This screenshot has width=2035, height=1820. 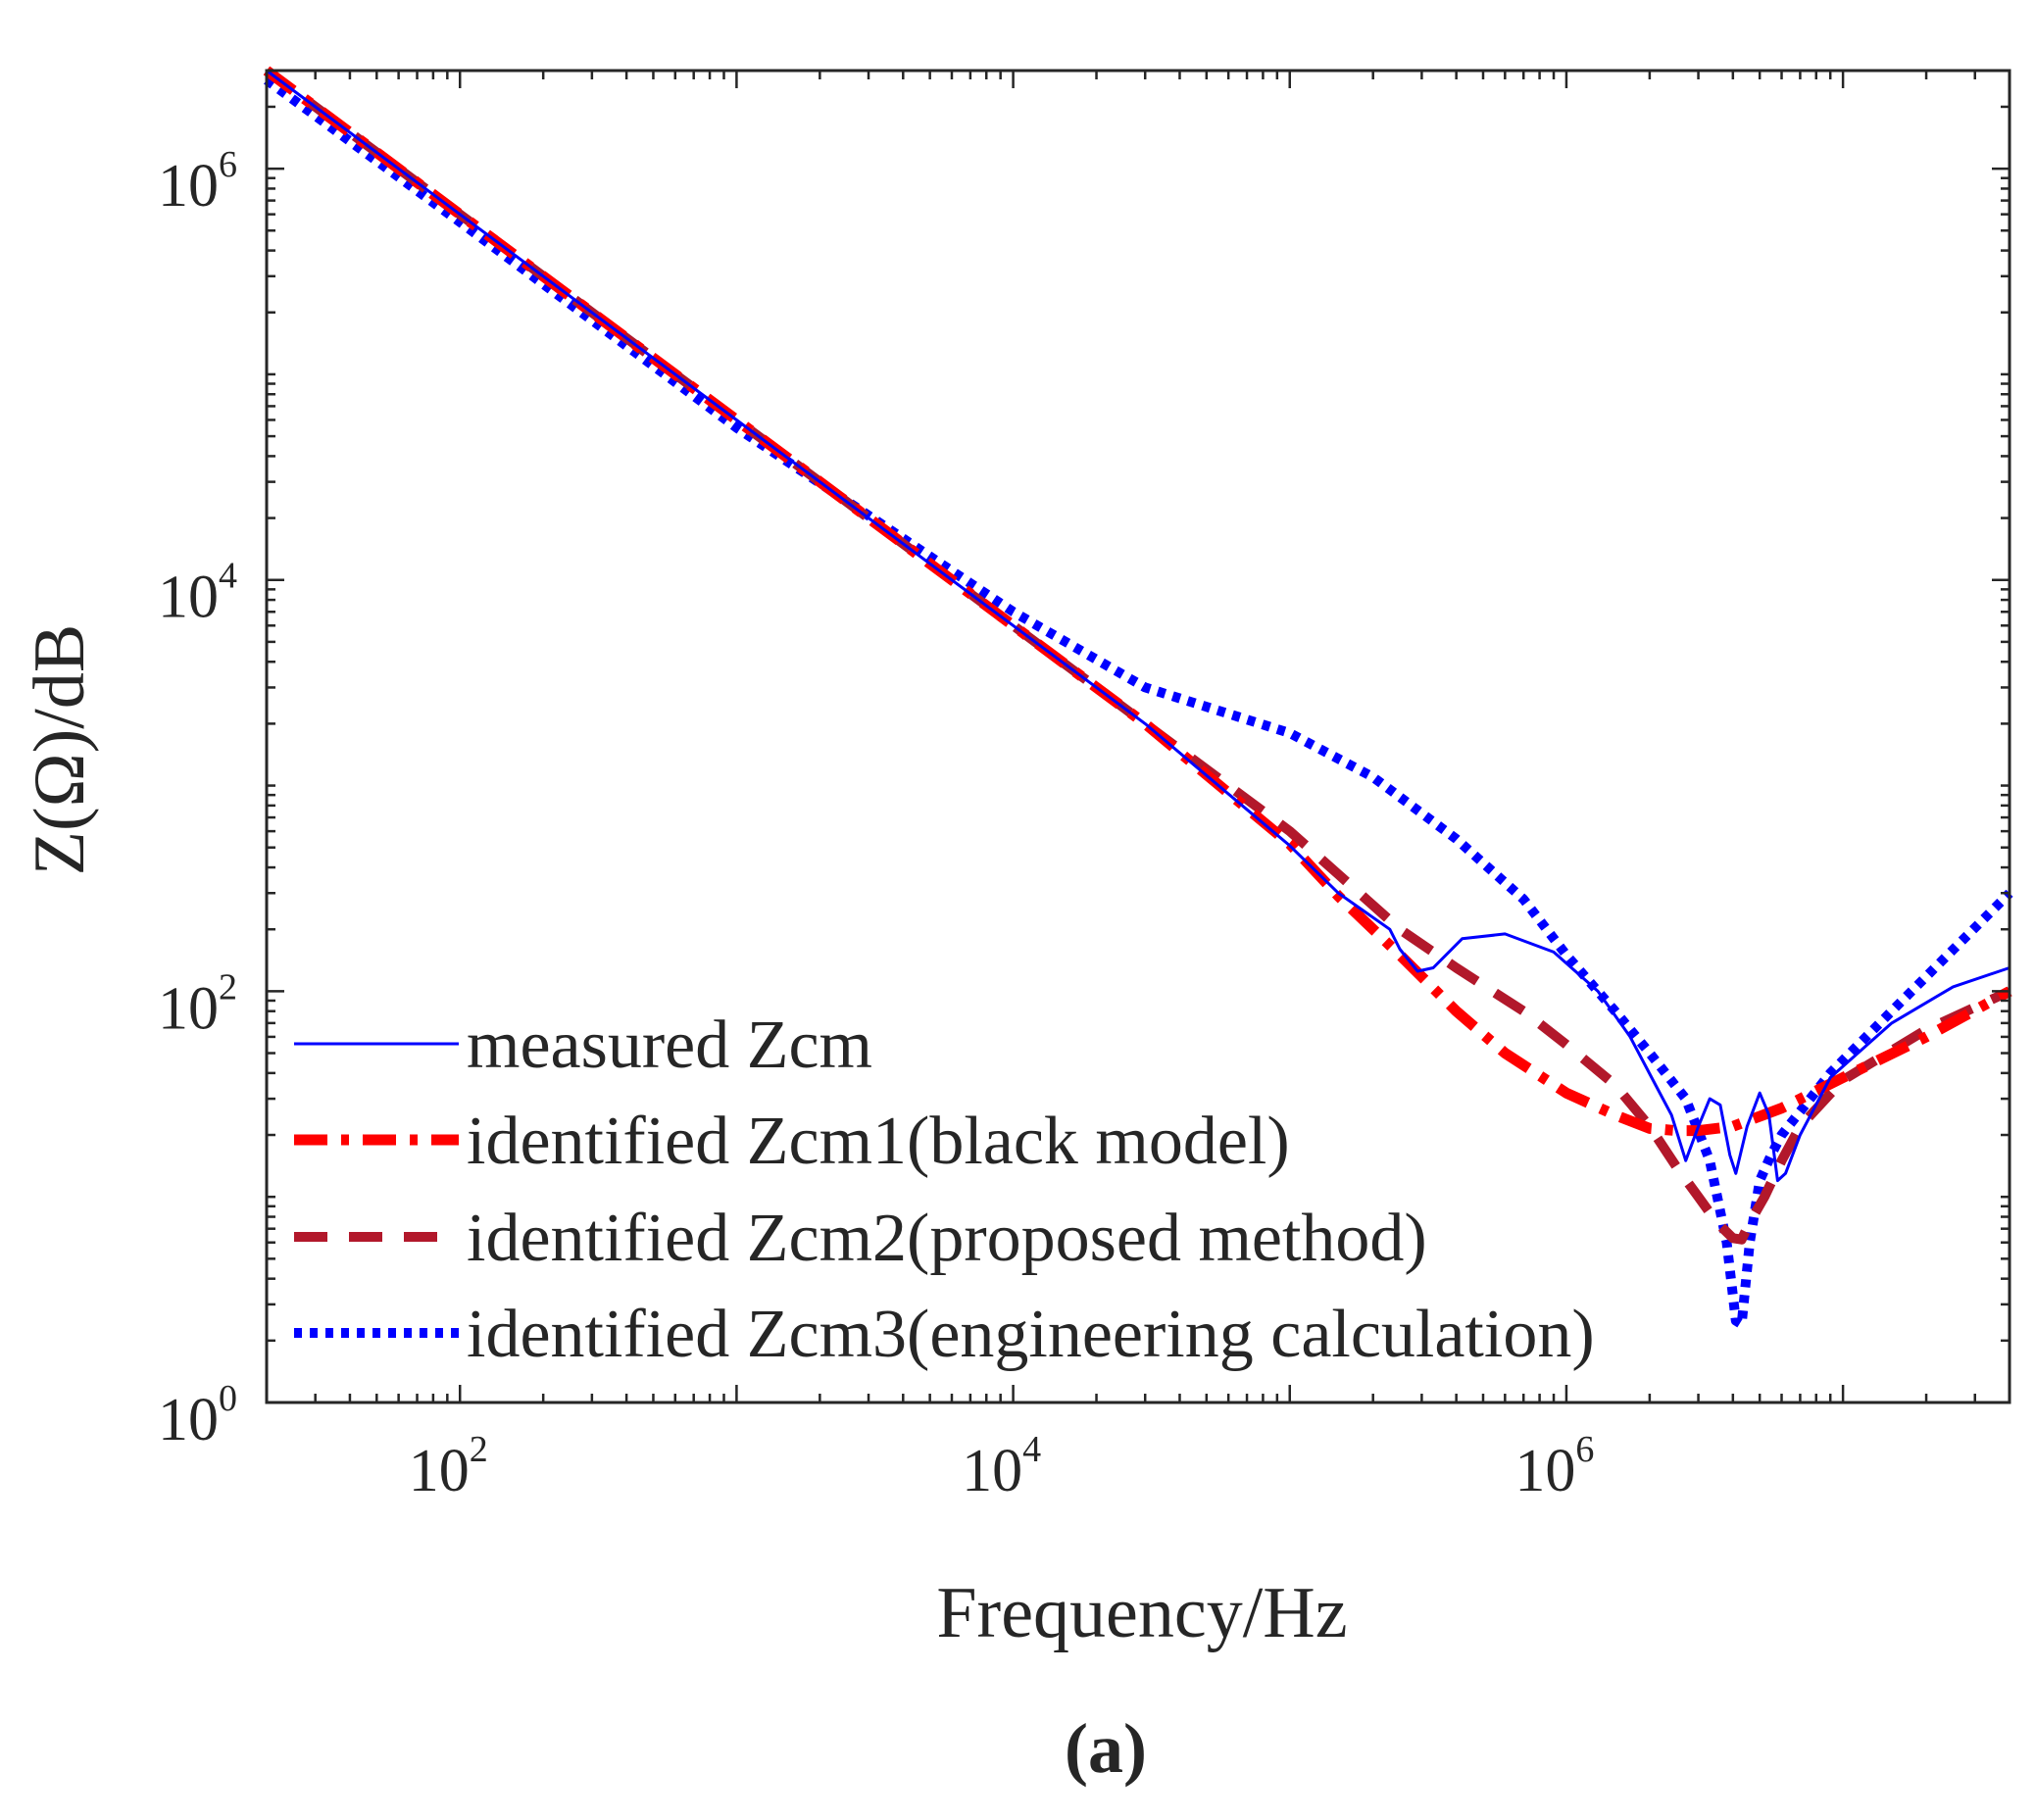 I want to click on legend-entry-zcm2: identified Zcm2(proposed method), so click(x=860, y=1238).